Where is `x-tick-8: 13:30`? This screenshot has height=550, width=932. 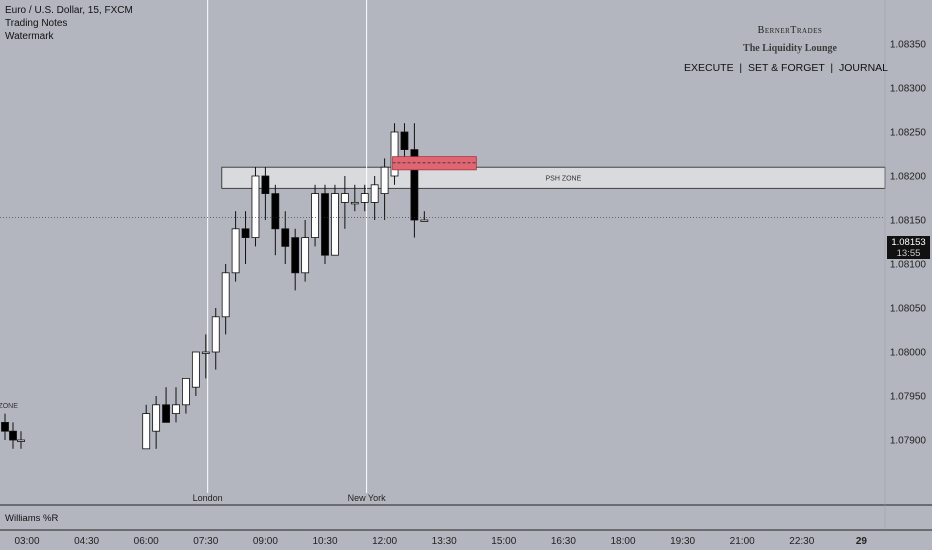 x-tick-8: 13:30 is located at coordinates (444, 541).